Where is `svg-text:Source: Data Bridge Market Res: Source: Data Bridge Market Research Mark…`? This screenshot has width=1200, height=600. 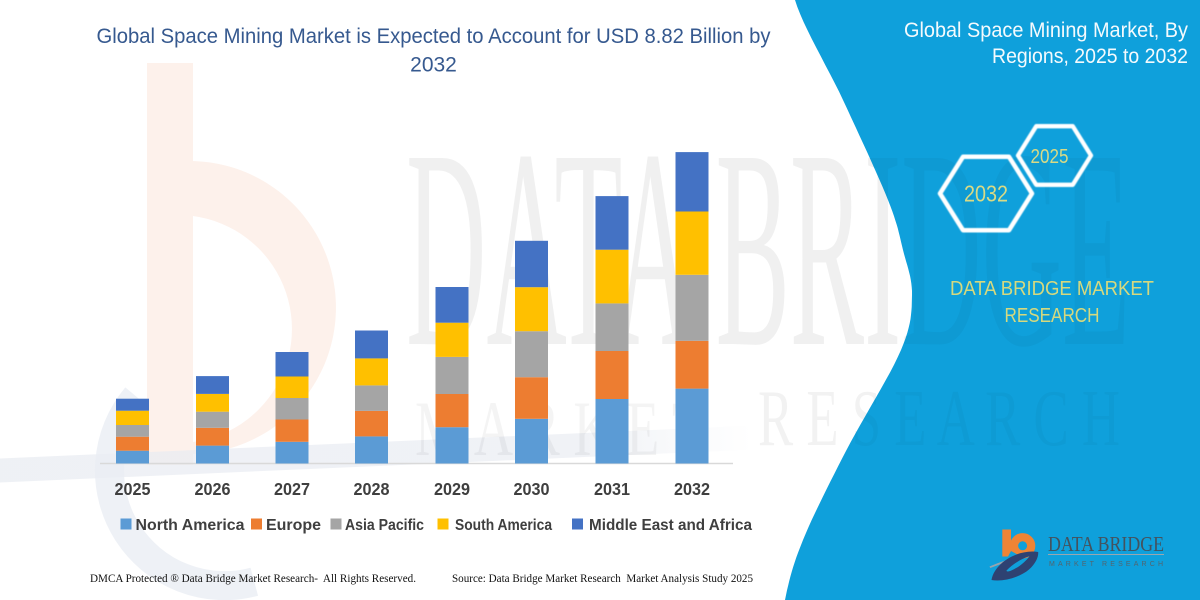 svg-text:Source: Data Bridge Market Res: Source: Data Bridge Market Research Mark… is located at coordinates (602, 578).